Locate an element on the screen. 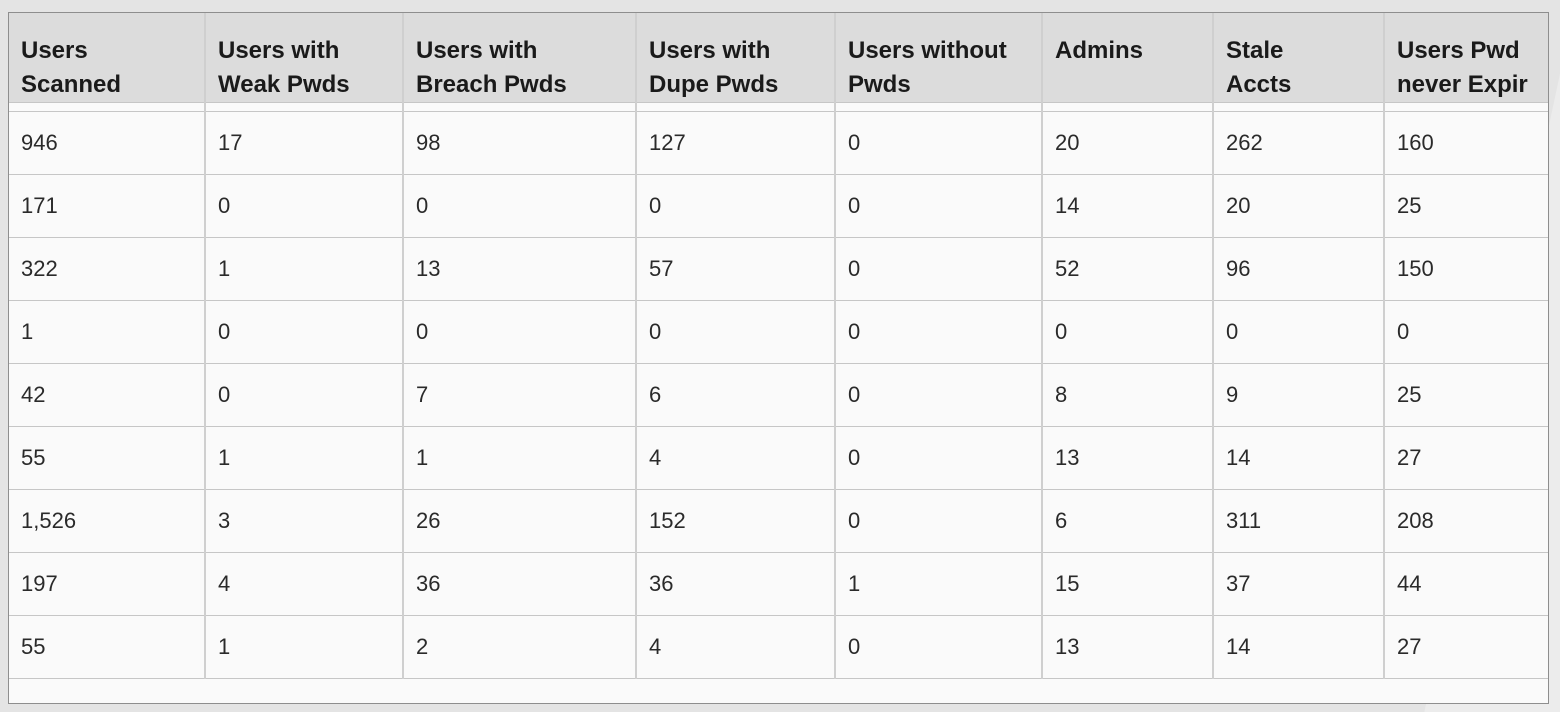 Image resolution: width=1560 pixels, height=712 pixels. table-row: 55 1 1 4 0 13 14 27 is located at coordinates (778, 458).